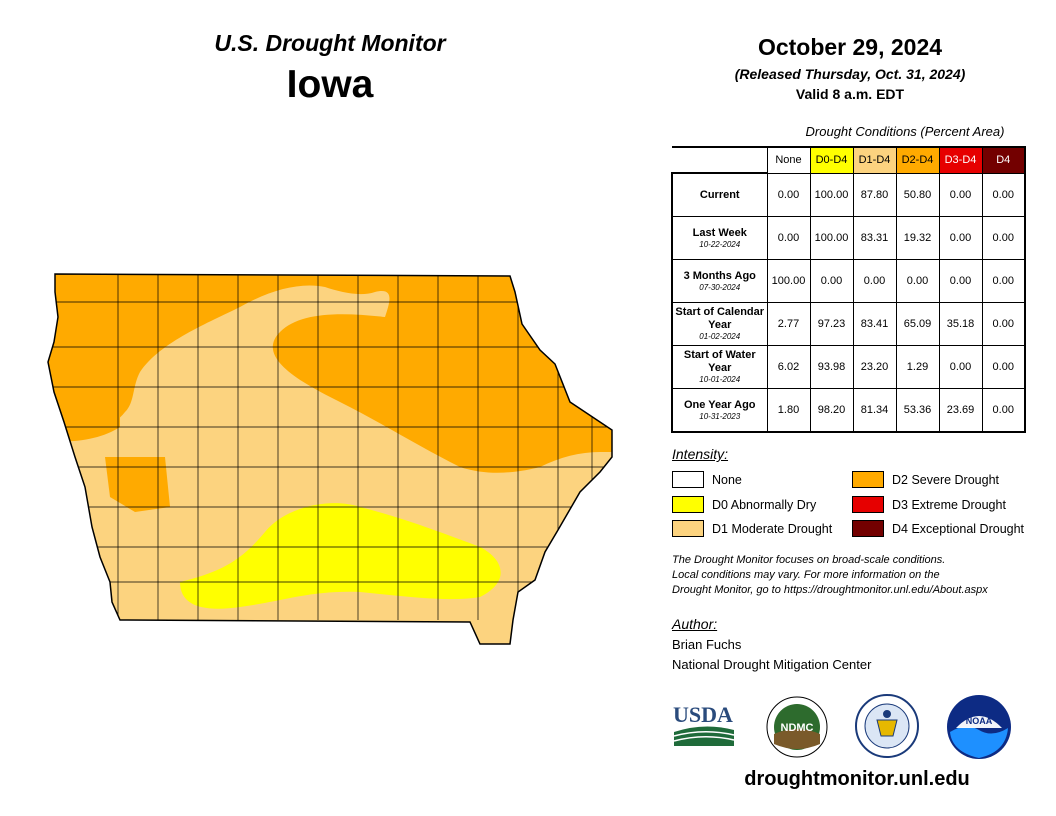  I want to click on legend-item-d1: D1 Moderate Drought, so click(752, 528).